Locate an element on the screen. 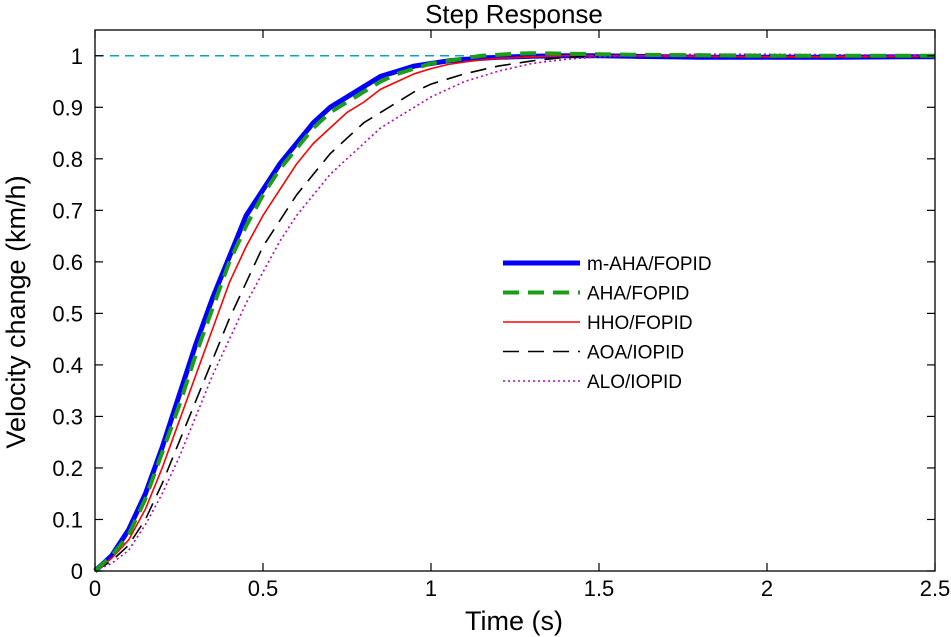 The height and width of the screenshot is (637, 951). x-tick-label: 0 is located at coordinates (95, 588).